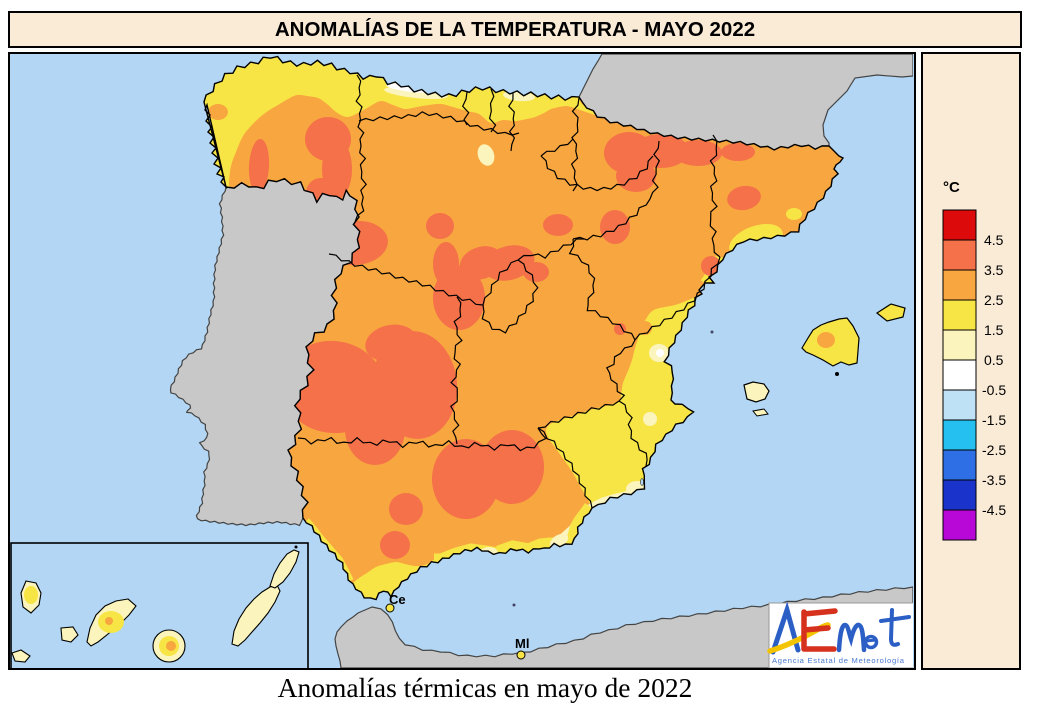 This screenshot has width=1040, height=727. What do you see at coordinates (994, 510) in the screenshot?
I see `svg-text: -4.5` at bounding box center [994, 510].